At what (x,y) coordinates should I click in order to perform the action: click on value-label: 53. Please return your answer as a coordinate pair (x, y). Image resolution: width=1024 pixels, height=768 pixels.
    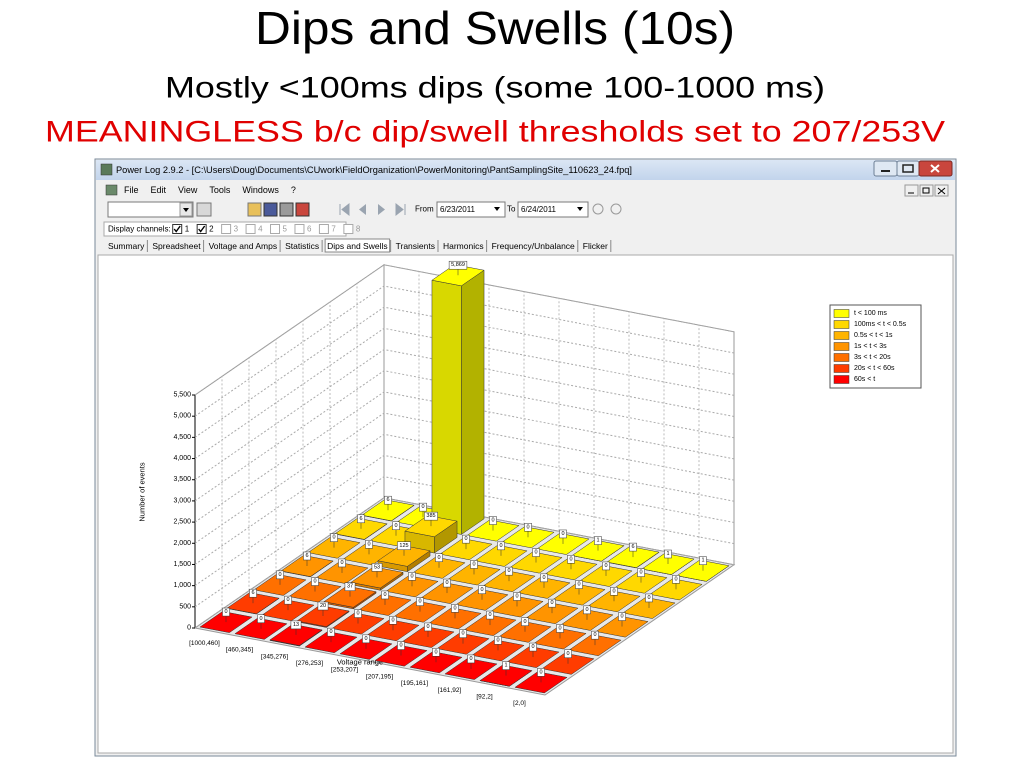
    Looking at the image, I should click on (377, 567).